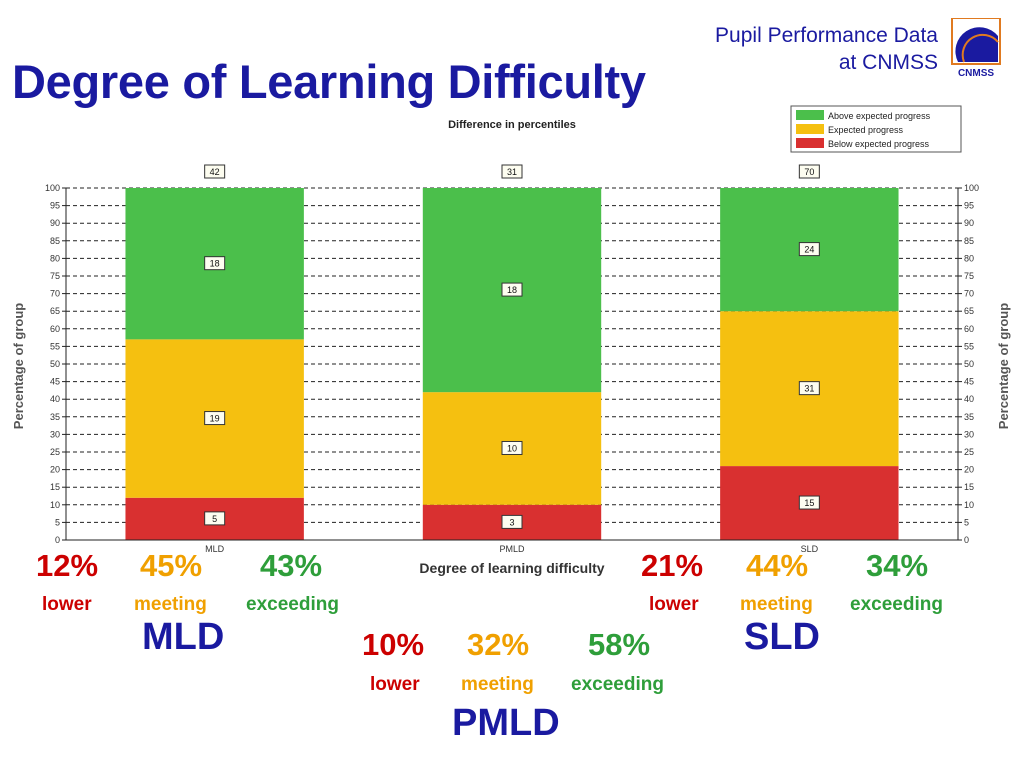 The width and height of the screenshot is (1024, 768). I want to click on y-tick-label-right: 40, so click(969, 399).